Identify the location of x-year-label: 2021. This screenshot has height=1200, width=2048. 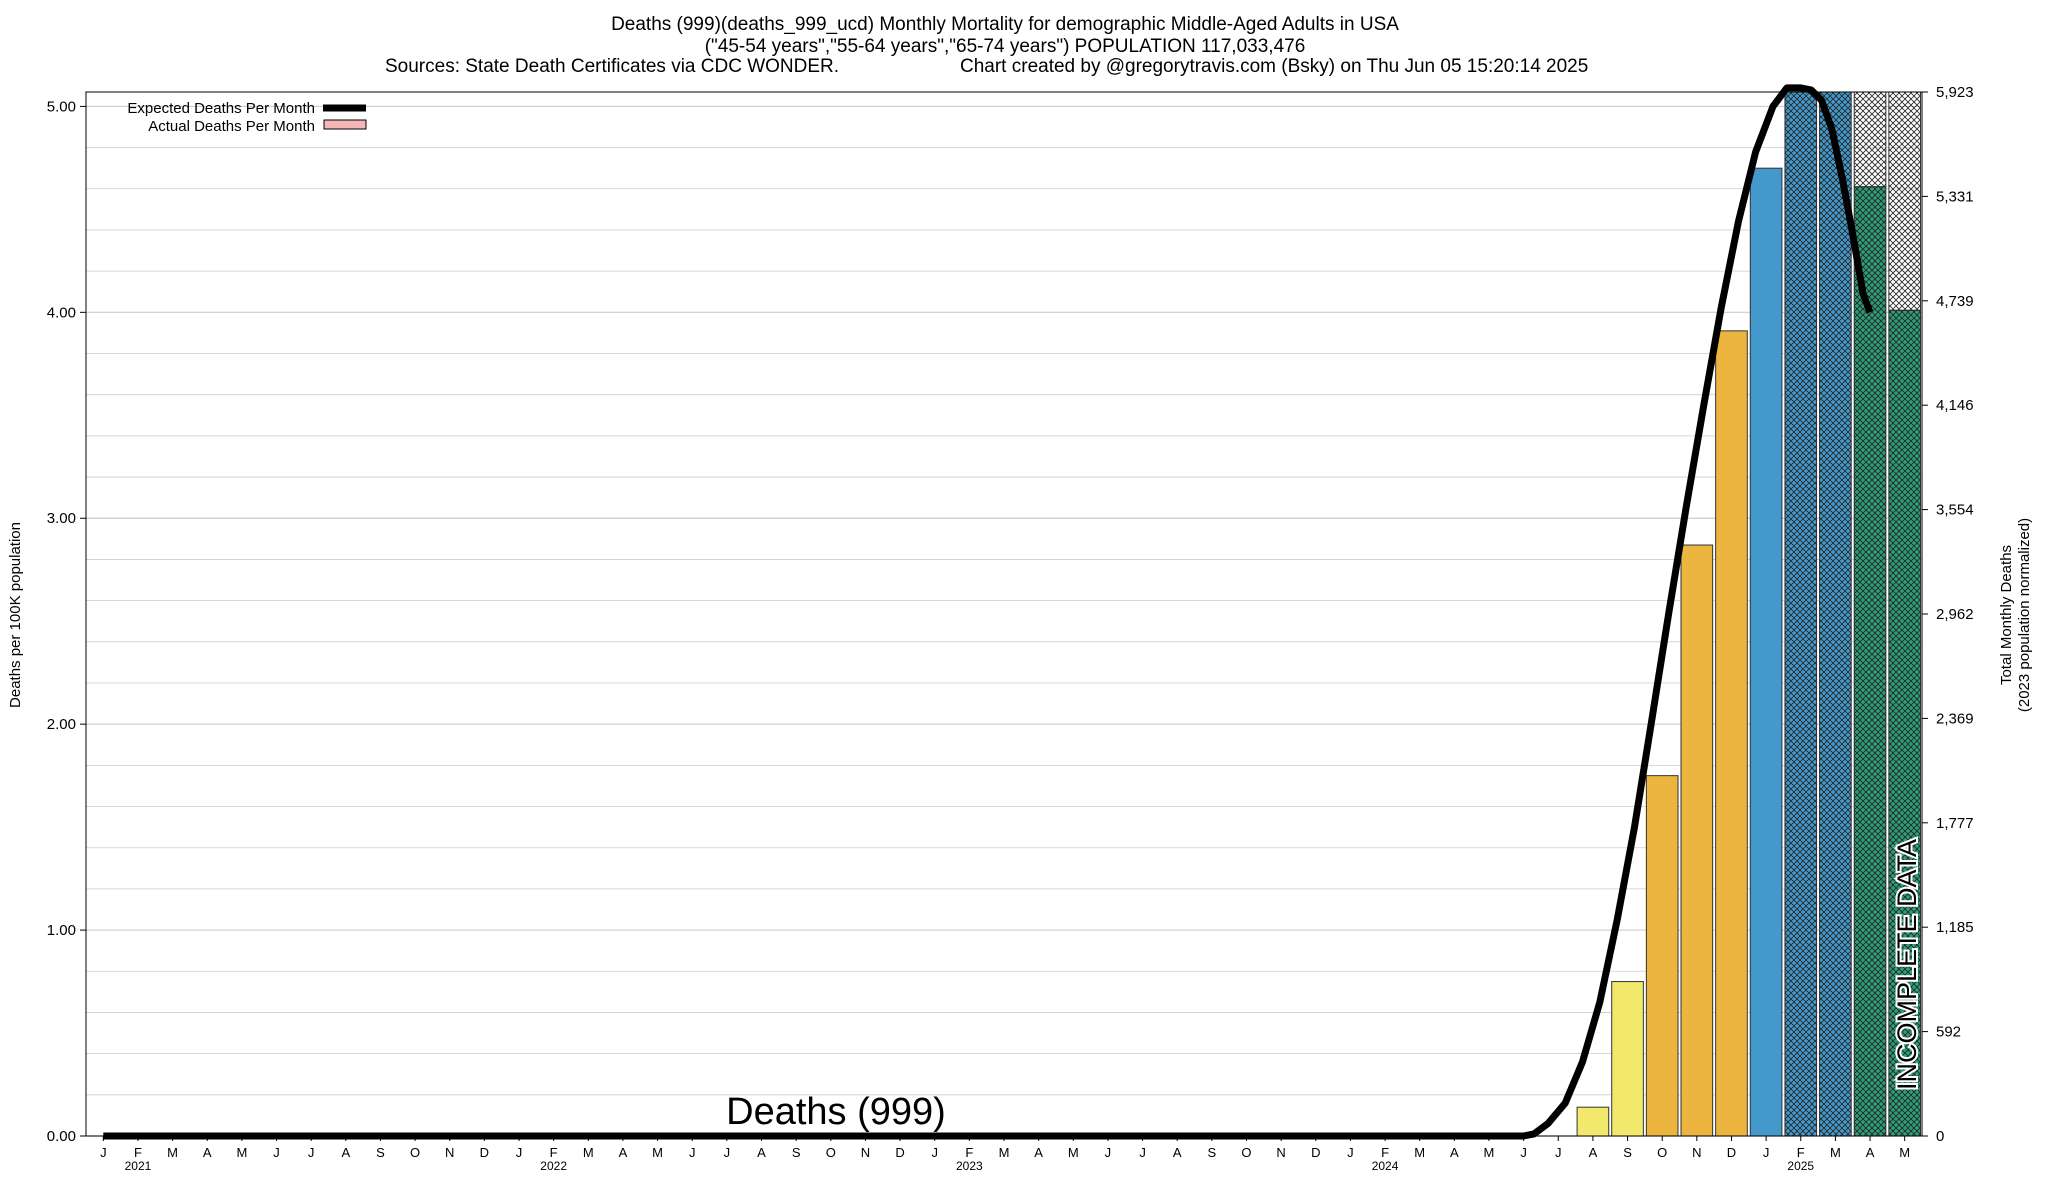
(138, 1166).